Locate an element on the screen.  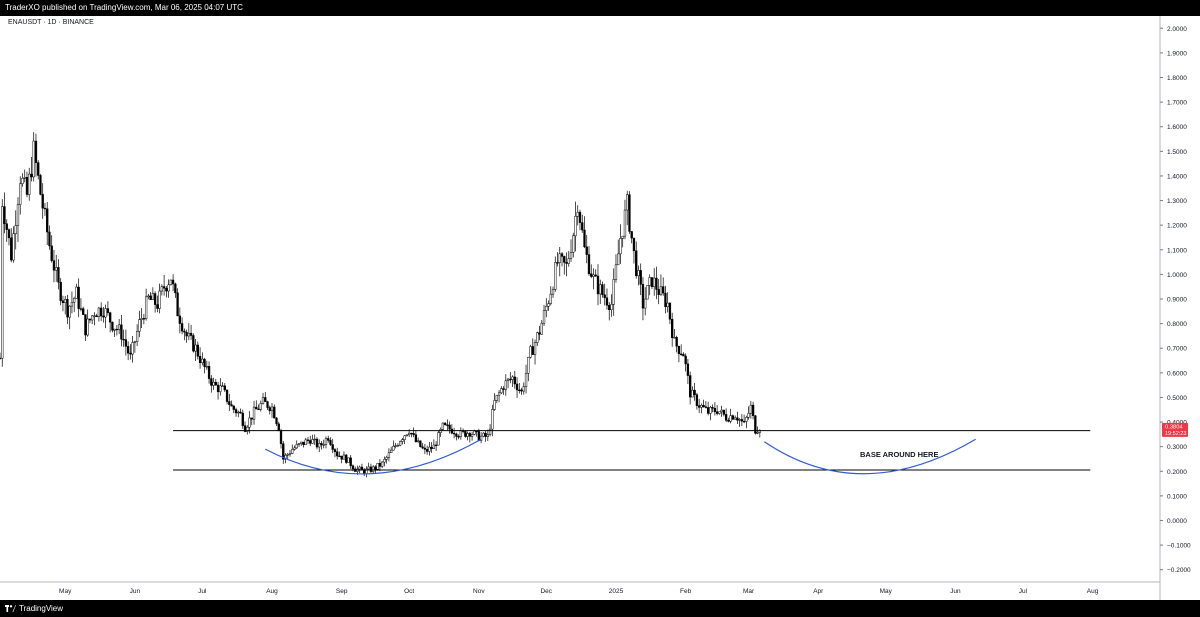
base-curve is located at coordinates (373, 456).